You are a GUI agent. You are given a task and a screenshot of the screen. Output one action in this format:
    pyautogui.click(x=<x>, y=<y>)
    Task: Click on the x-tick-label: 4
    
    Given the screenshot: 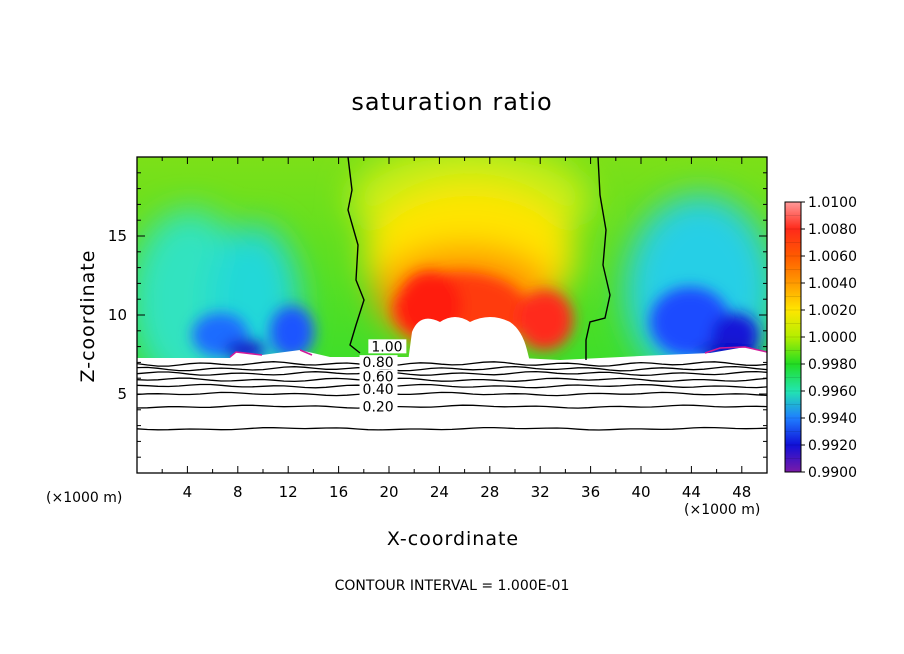 What is the action you would take?
    pyautogui.click(x=188, y=492)
    